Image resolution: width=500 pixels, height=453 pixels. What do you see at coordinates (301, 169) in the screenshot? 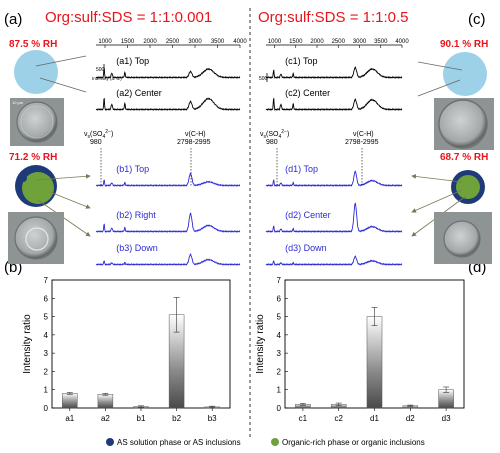
I see `spectrum-label: (d1) Top` at bounding box center [301, 169].